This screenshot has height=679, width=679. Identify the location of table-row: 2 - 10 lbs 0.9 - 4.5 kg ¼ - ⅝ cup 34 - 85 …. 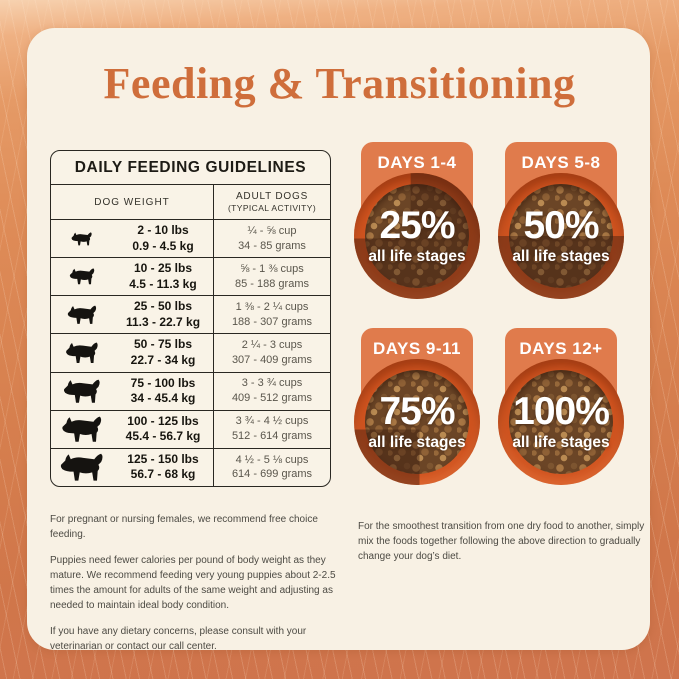
(190, 239).